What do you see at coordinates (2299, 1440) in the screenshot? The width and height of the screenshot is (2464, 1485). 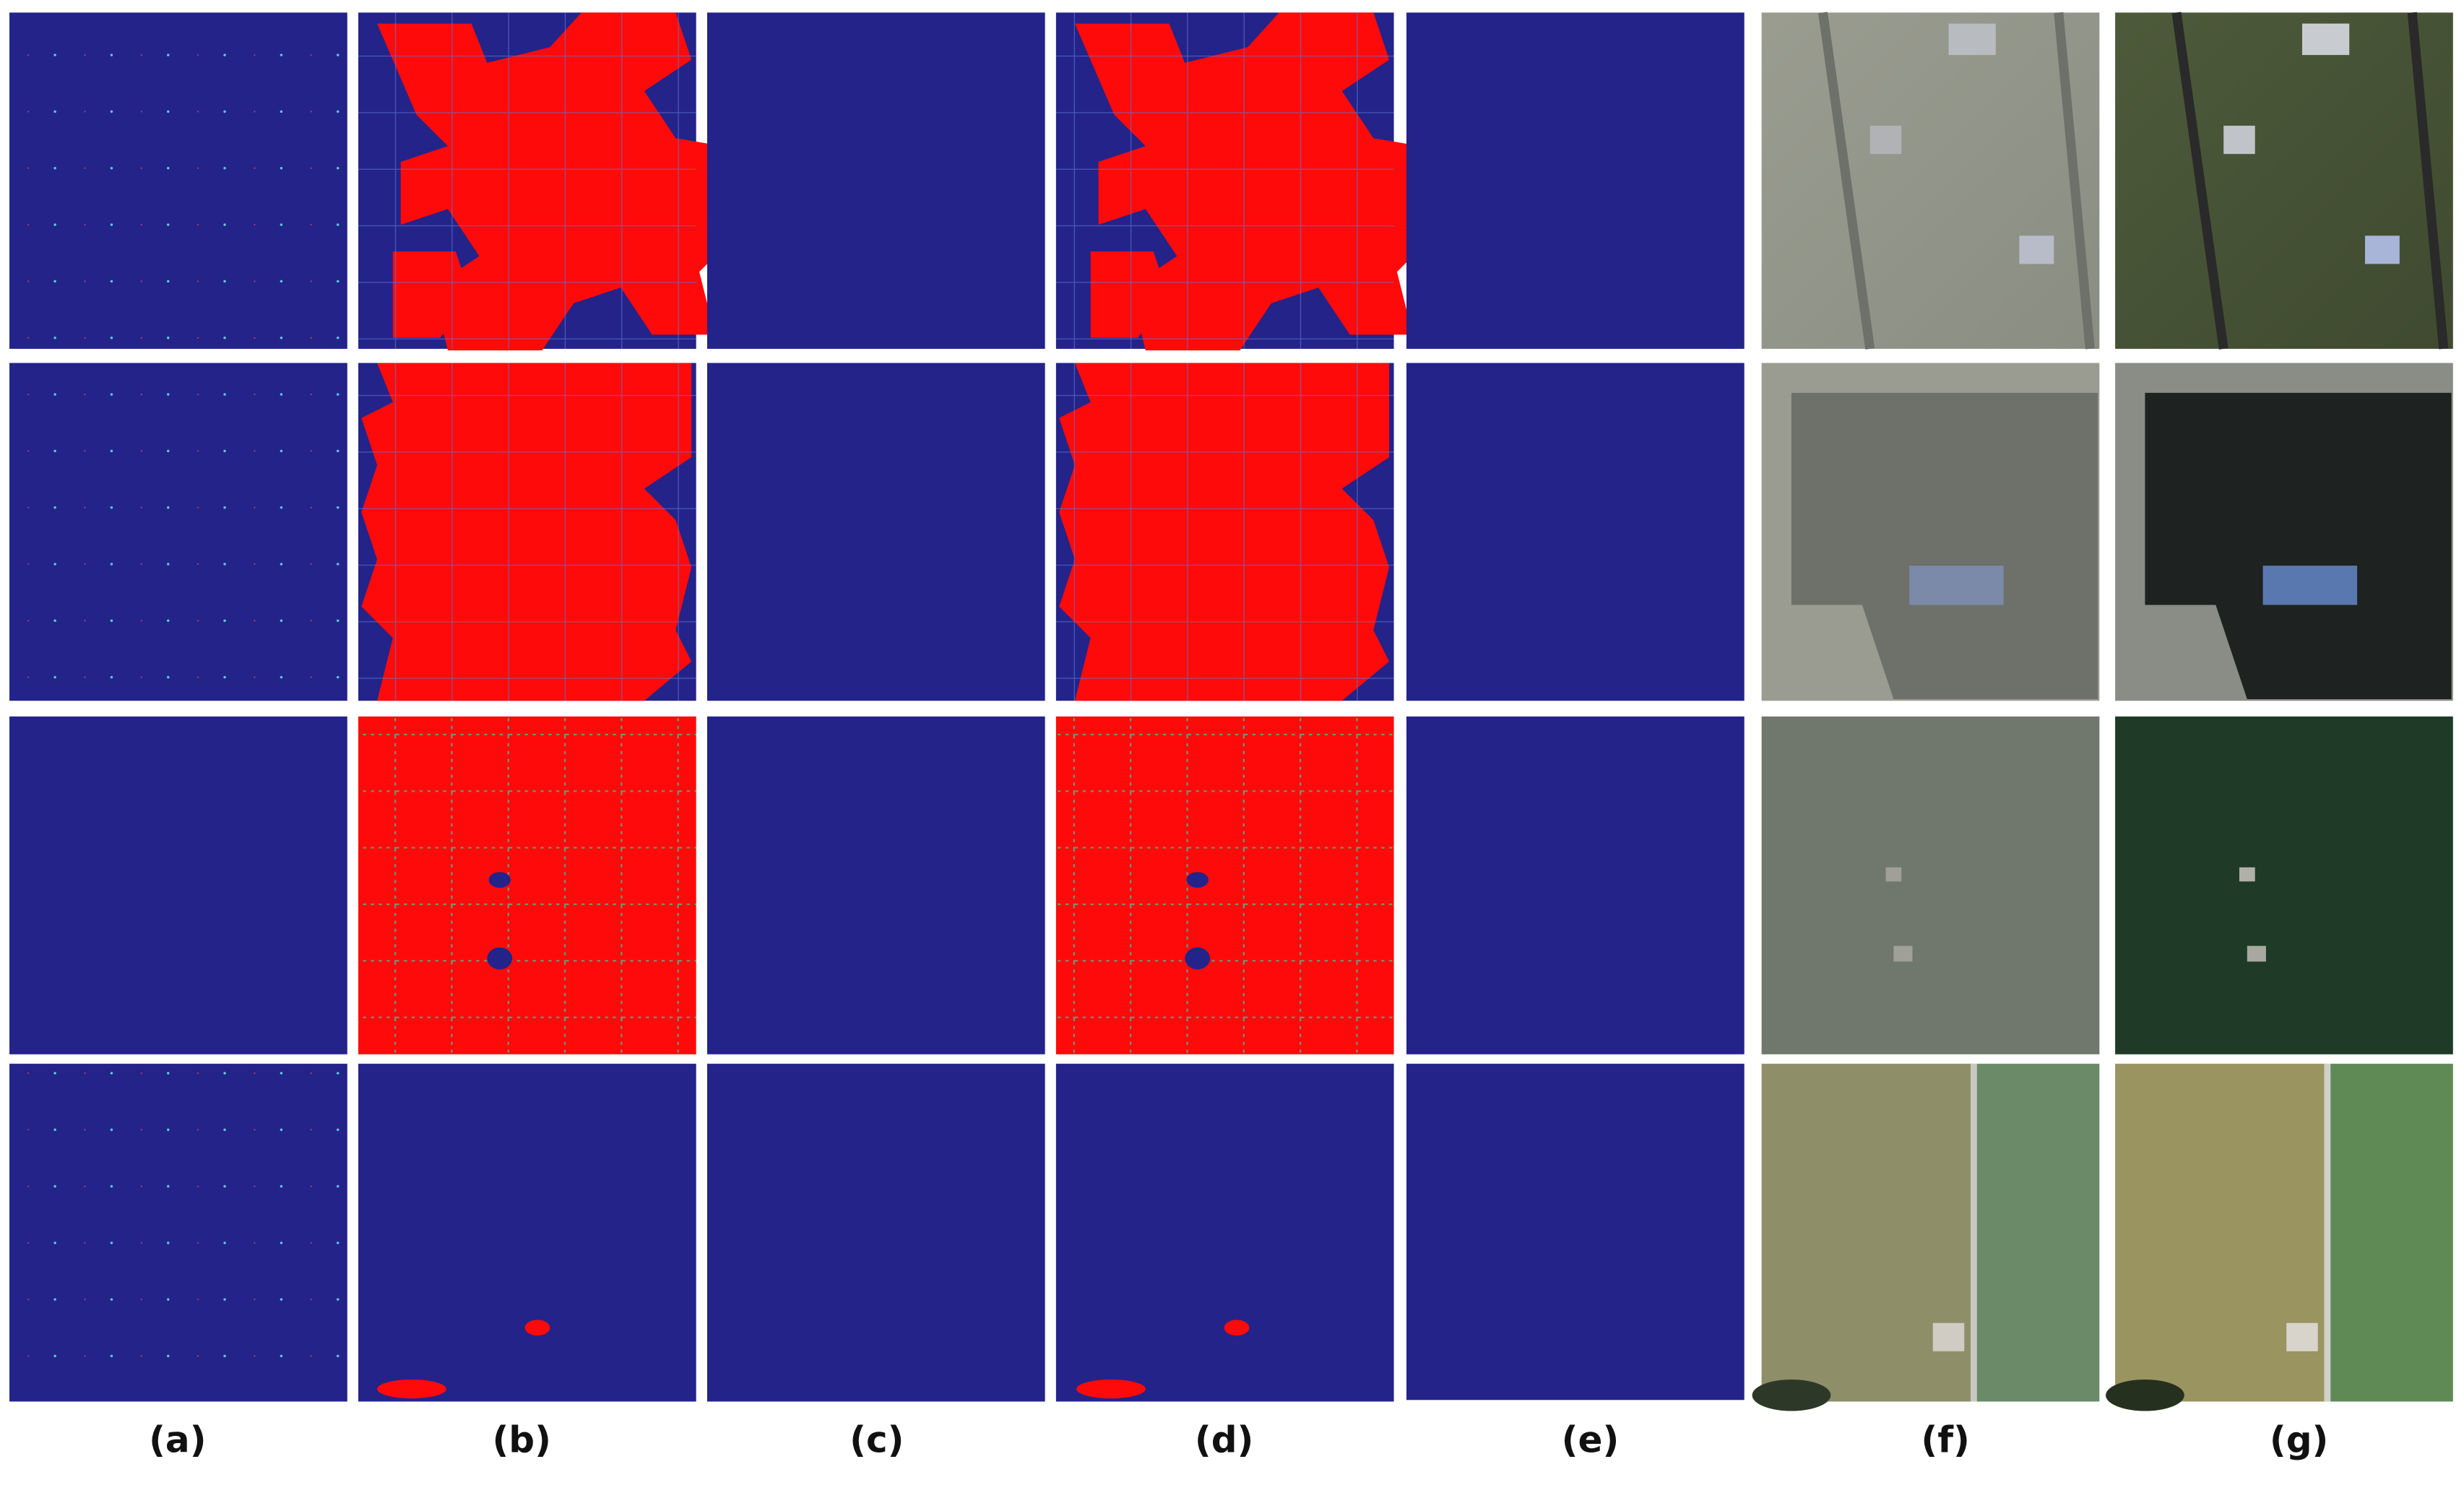 I see `panel-label: (g)` at bounding box center [2299, 1440].